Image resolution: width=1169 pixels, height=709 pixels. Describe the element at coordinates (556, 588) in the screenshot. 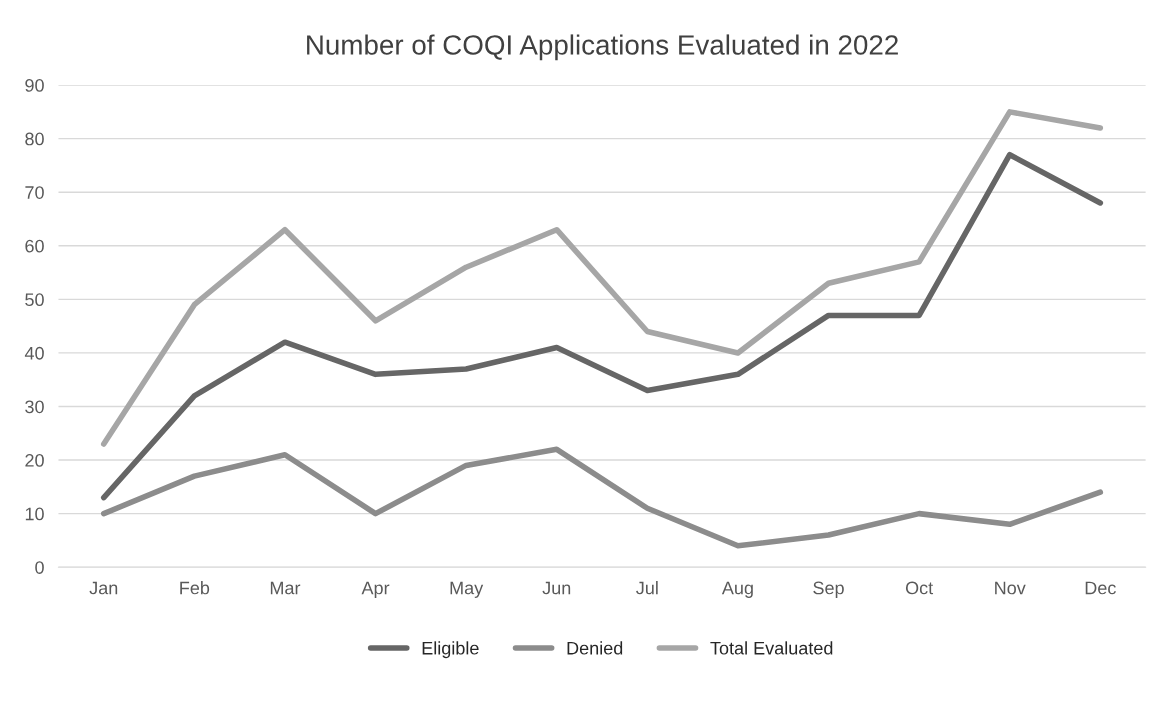

I see `x-tick-label: Jun` at that location.